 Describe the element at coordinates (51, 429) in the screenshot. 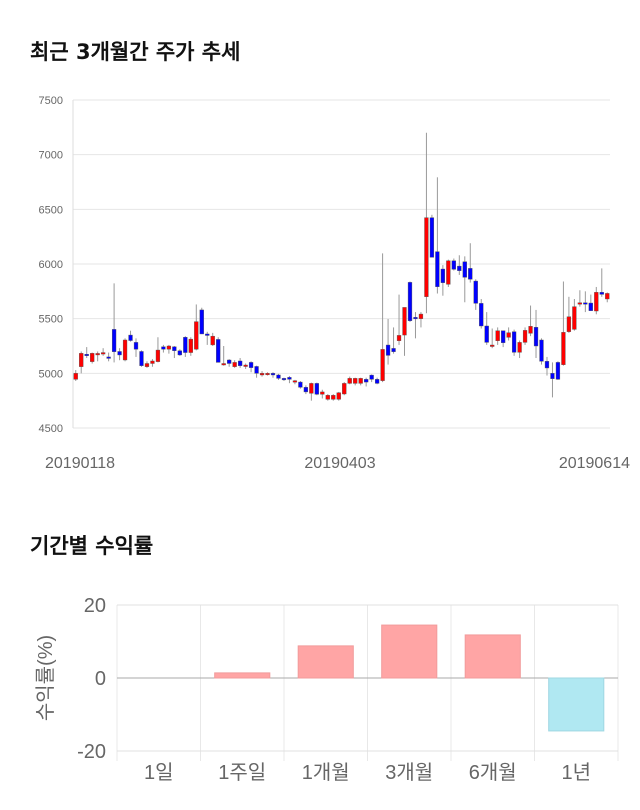

I see `y-tick-label: 4500` at that location.